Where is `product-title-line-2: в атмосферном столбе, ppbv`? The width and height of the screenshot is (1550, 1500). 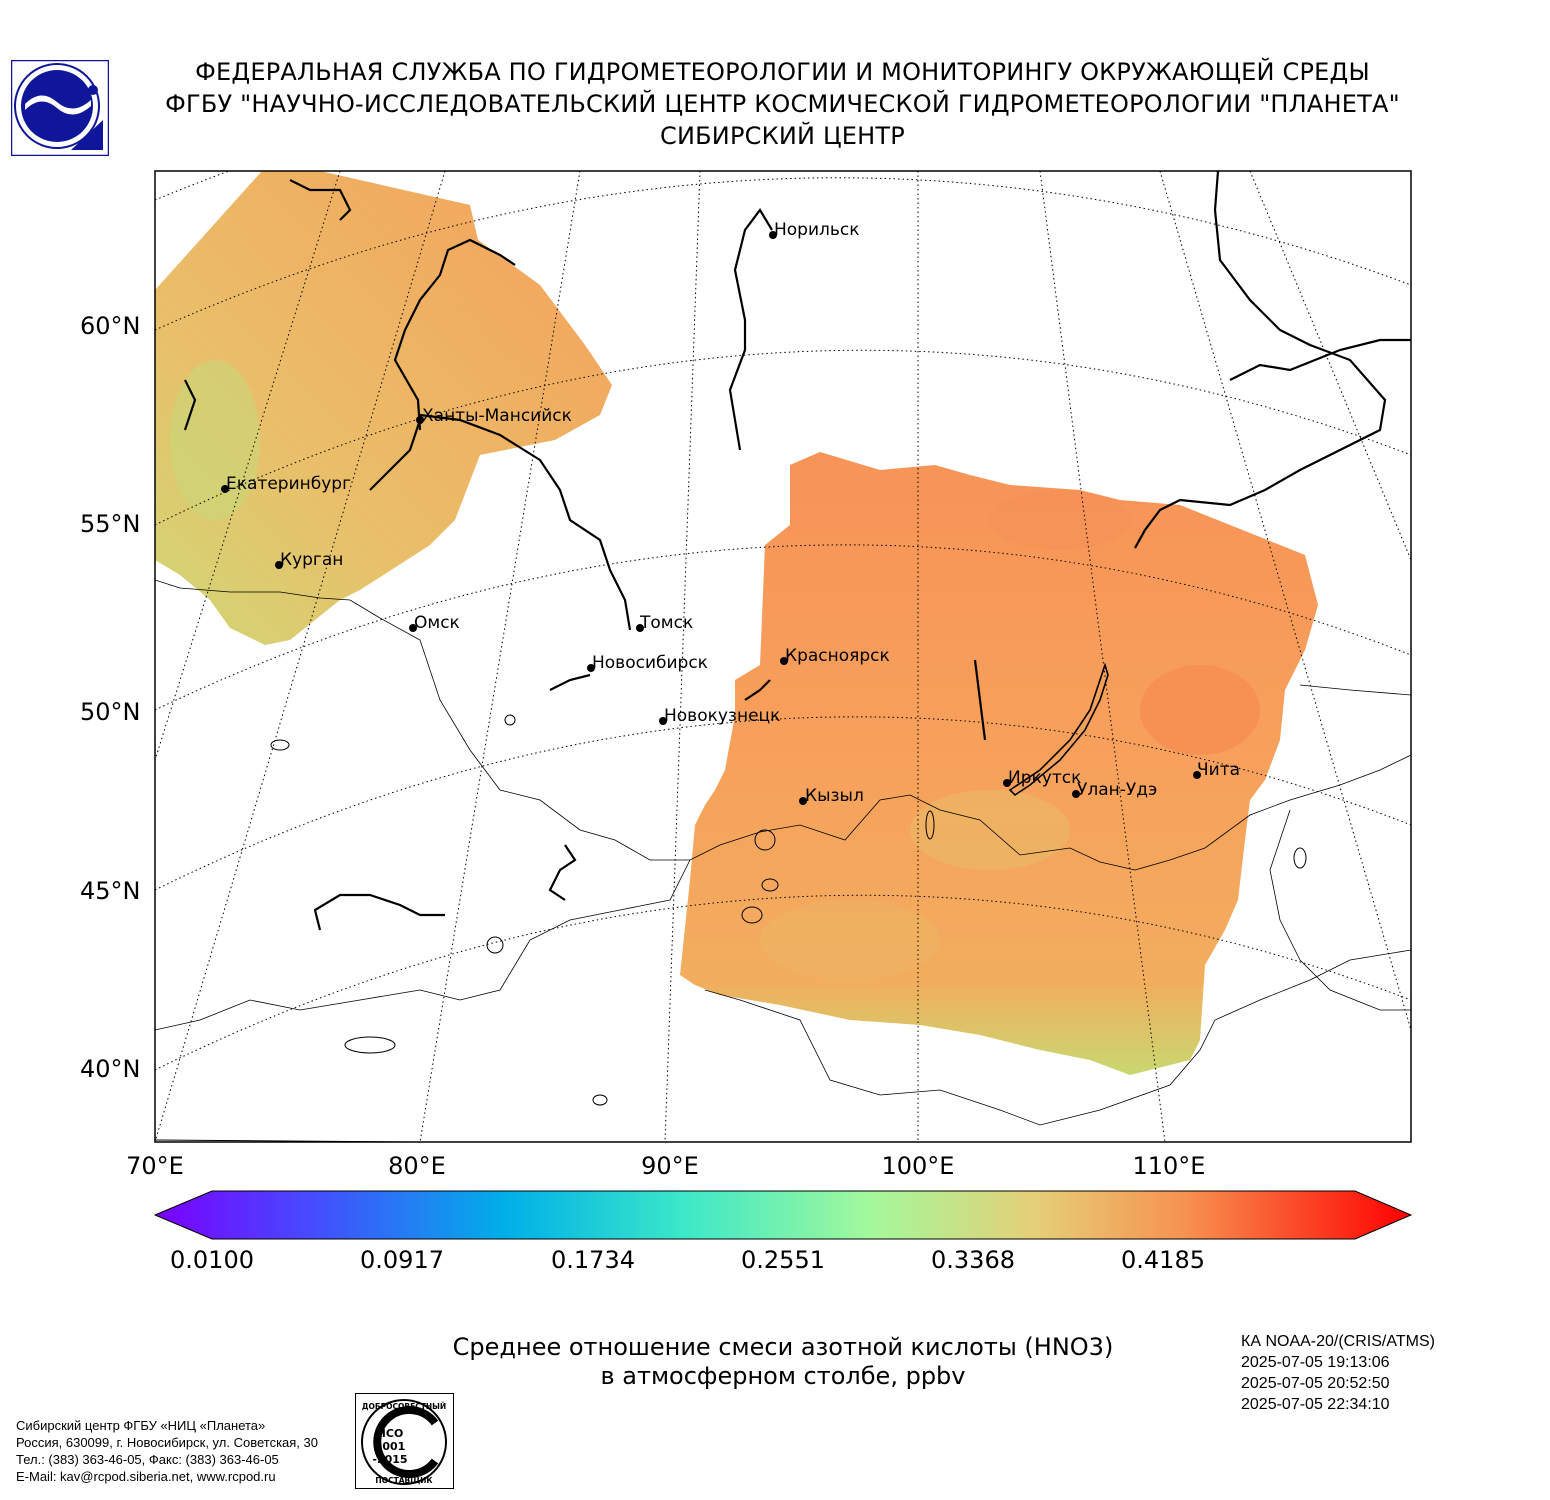
product-title-line-2: в атмосферном столбе, ppbv is located at coordinates (783, 1376).